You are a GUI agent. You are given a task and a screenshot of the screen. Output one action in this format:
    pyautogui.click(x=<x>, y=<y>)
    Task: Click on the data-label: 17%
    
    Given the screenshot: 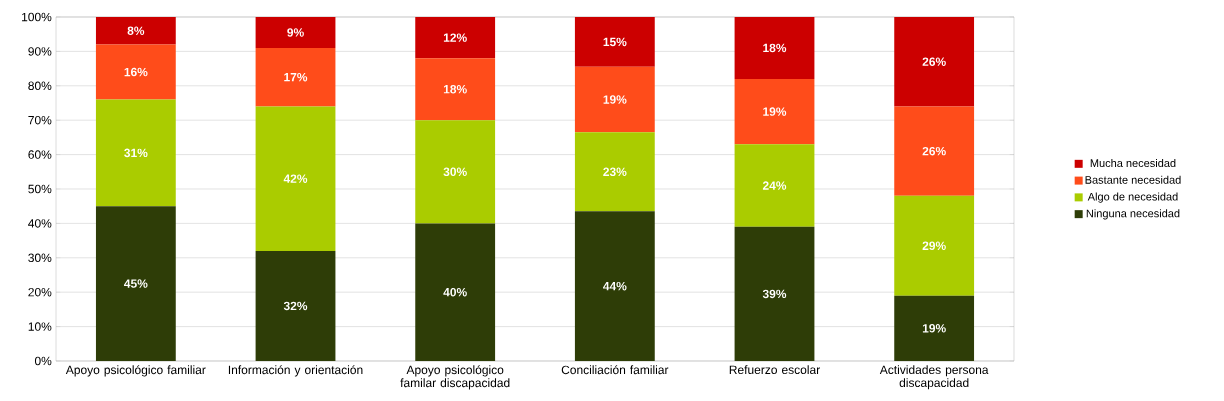 What is the action you would take?
    pyautogui.click(x=296, y=77)
    